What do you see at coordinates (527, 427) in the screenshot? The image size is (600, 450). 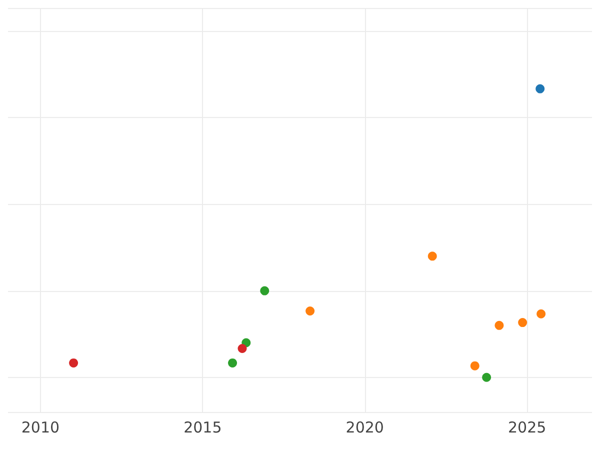 I see `x-tick-label: 2025` at bounding box center [527, 427].